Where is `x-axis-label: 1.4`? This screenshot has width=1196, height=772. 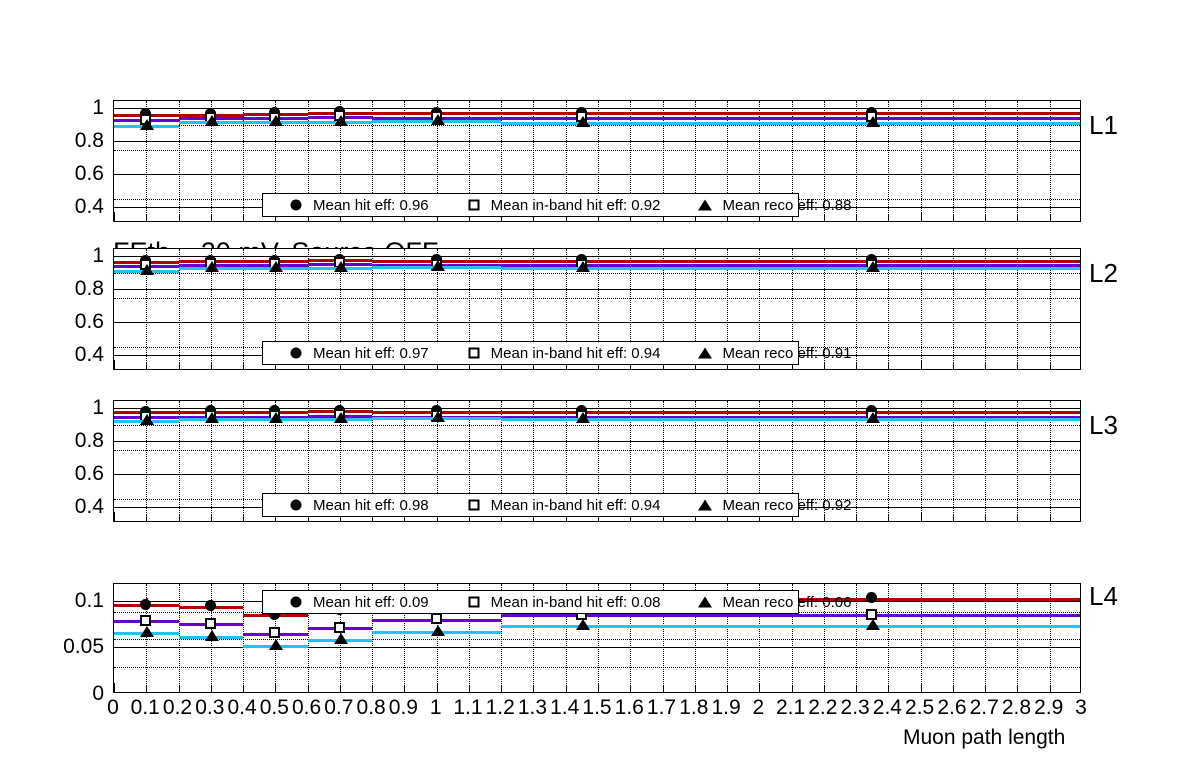 x-axis-label: 1.4 is located at coordinates (565, 707).